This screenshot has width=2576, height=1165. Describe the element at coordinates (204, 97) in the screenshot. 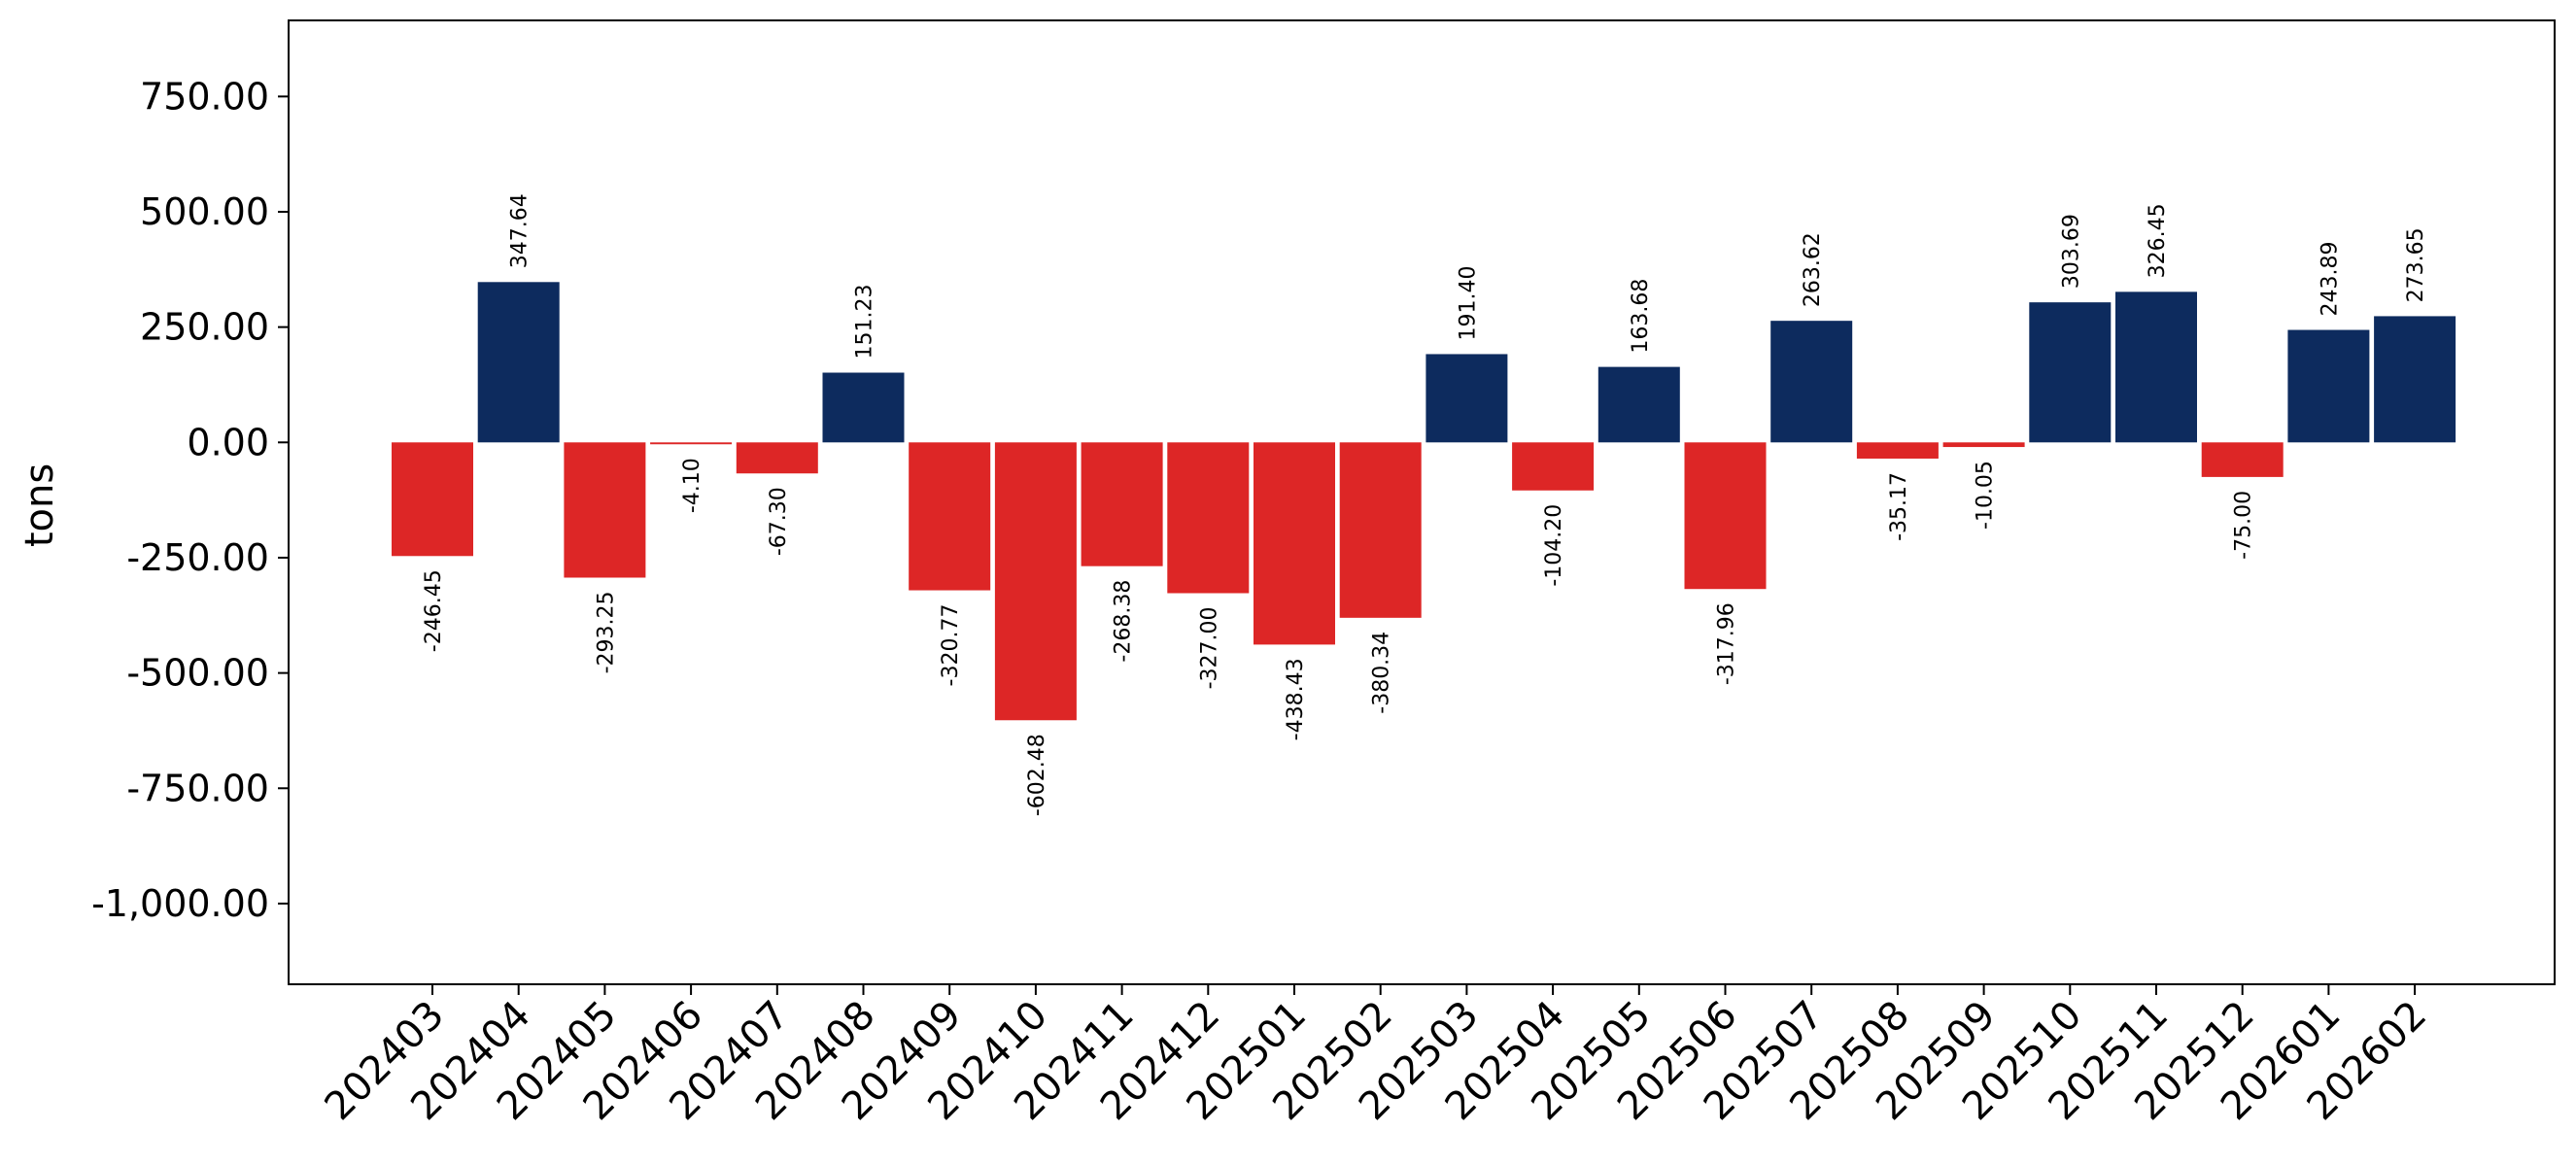

I see `y-tick-label: 750.00` at that location.